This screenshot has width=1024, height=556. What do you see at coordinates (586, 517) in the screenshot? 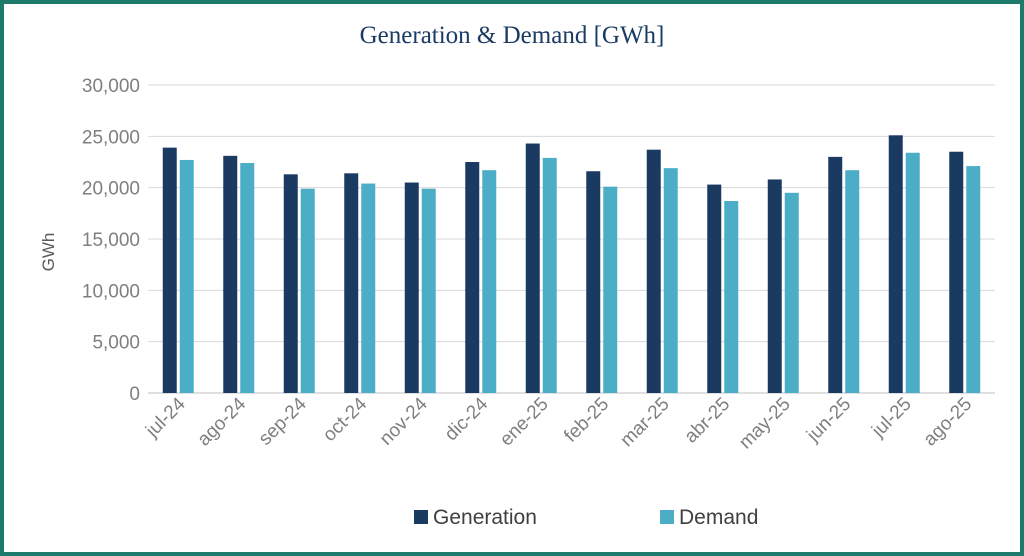
I see `legend: Generation Demand` at bounding box center [586, 517].